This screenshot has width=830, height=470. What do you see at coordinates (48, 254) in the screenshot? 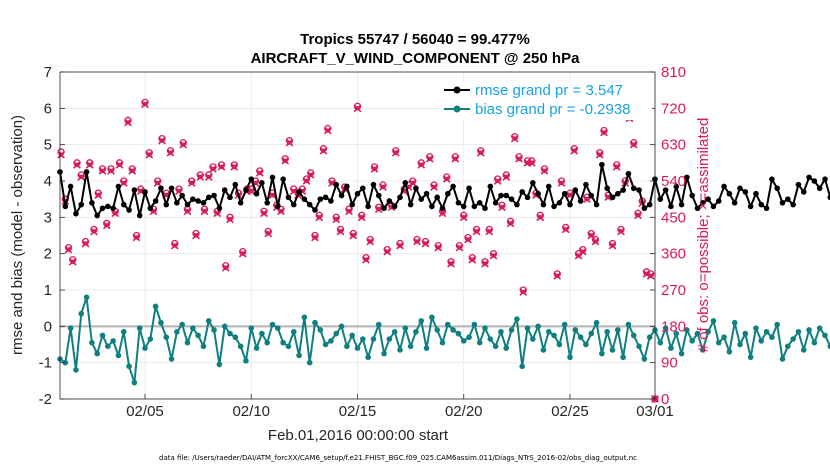
I see `y-tick-label: 2` at bounding box center [48, 254].